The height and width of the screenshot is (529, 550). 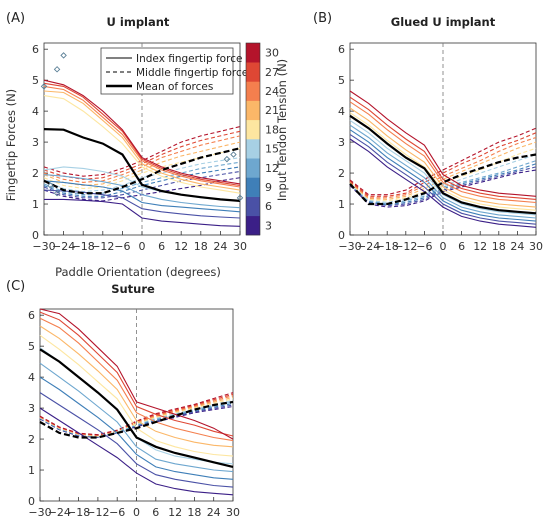 I want to click on colorbar-tick-label: 6, so click(x=268, y=206).